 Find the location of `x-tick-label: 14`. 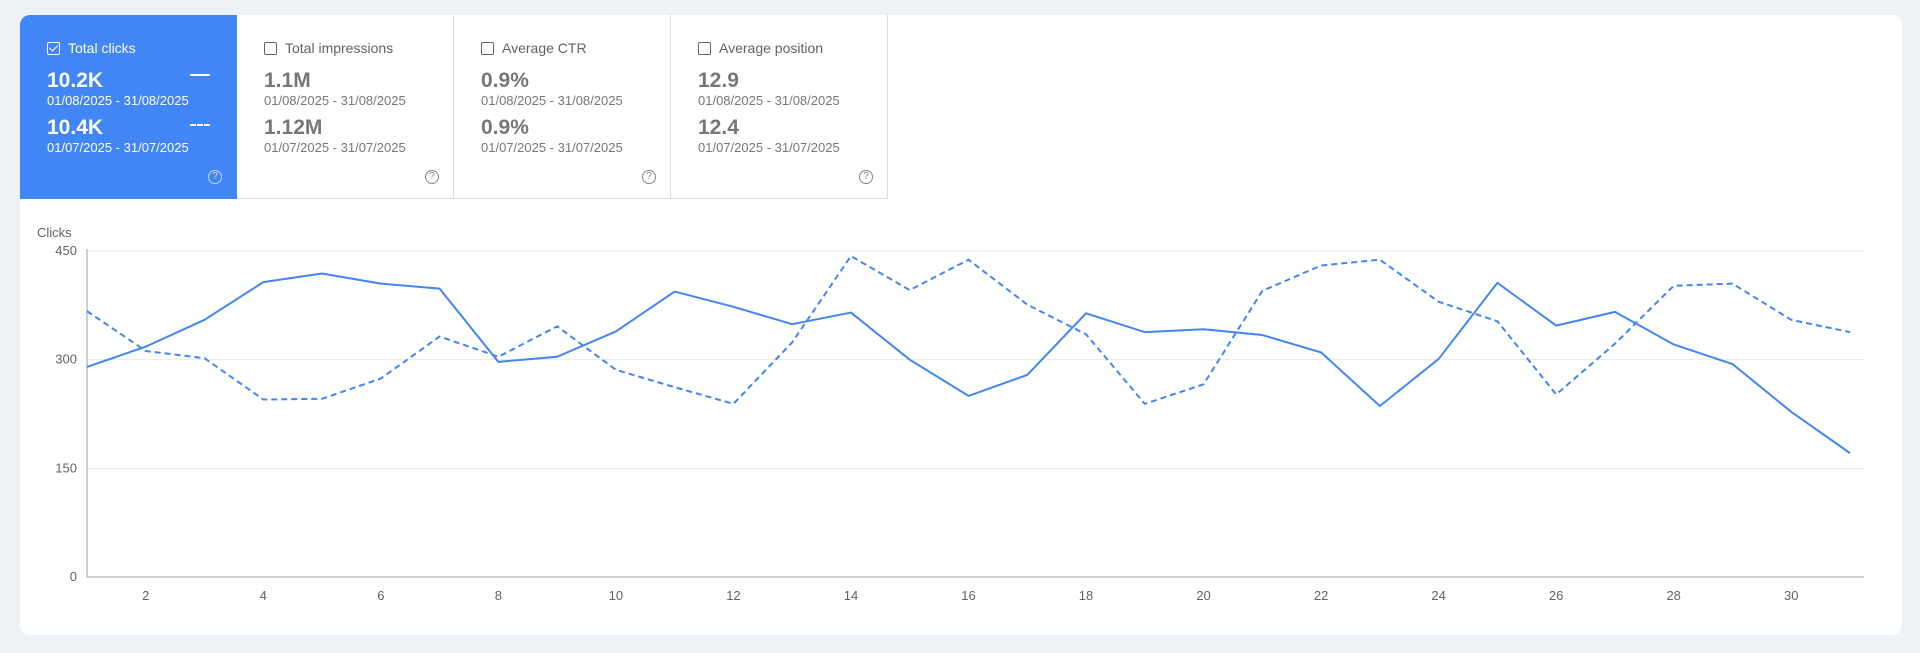

x-tick-label: 14 is located at coordinates (851, 595).